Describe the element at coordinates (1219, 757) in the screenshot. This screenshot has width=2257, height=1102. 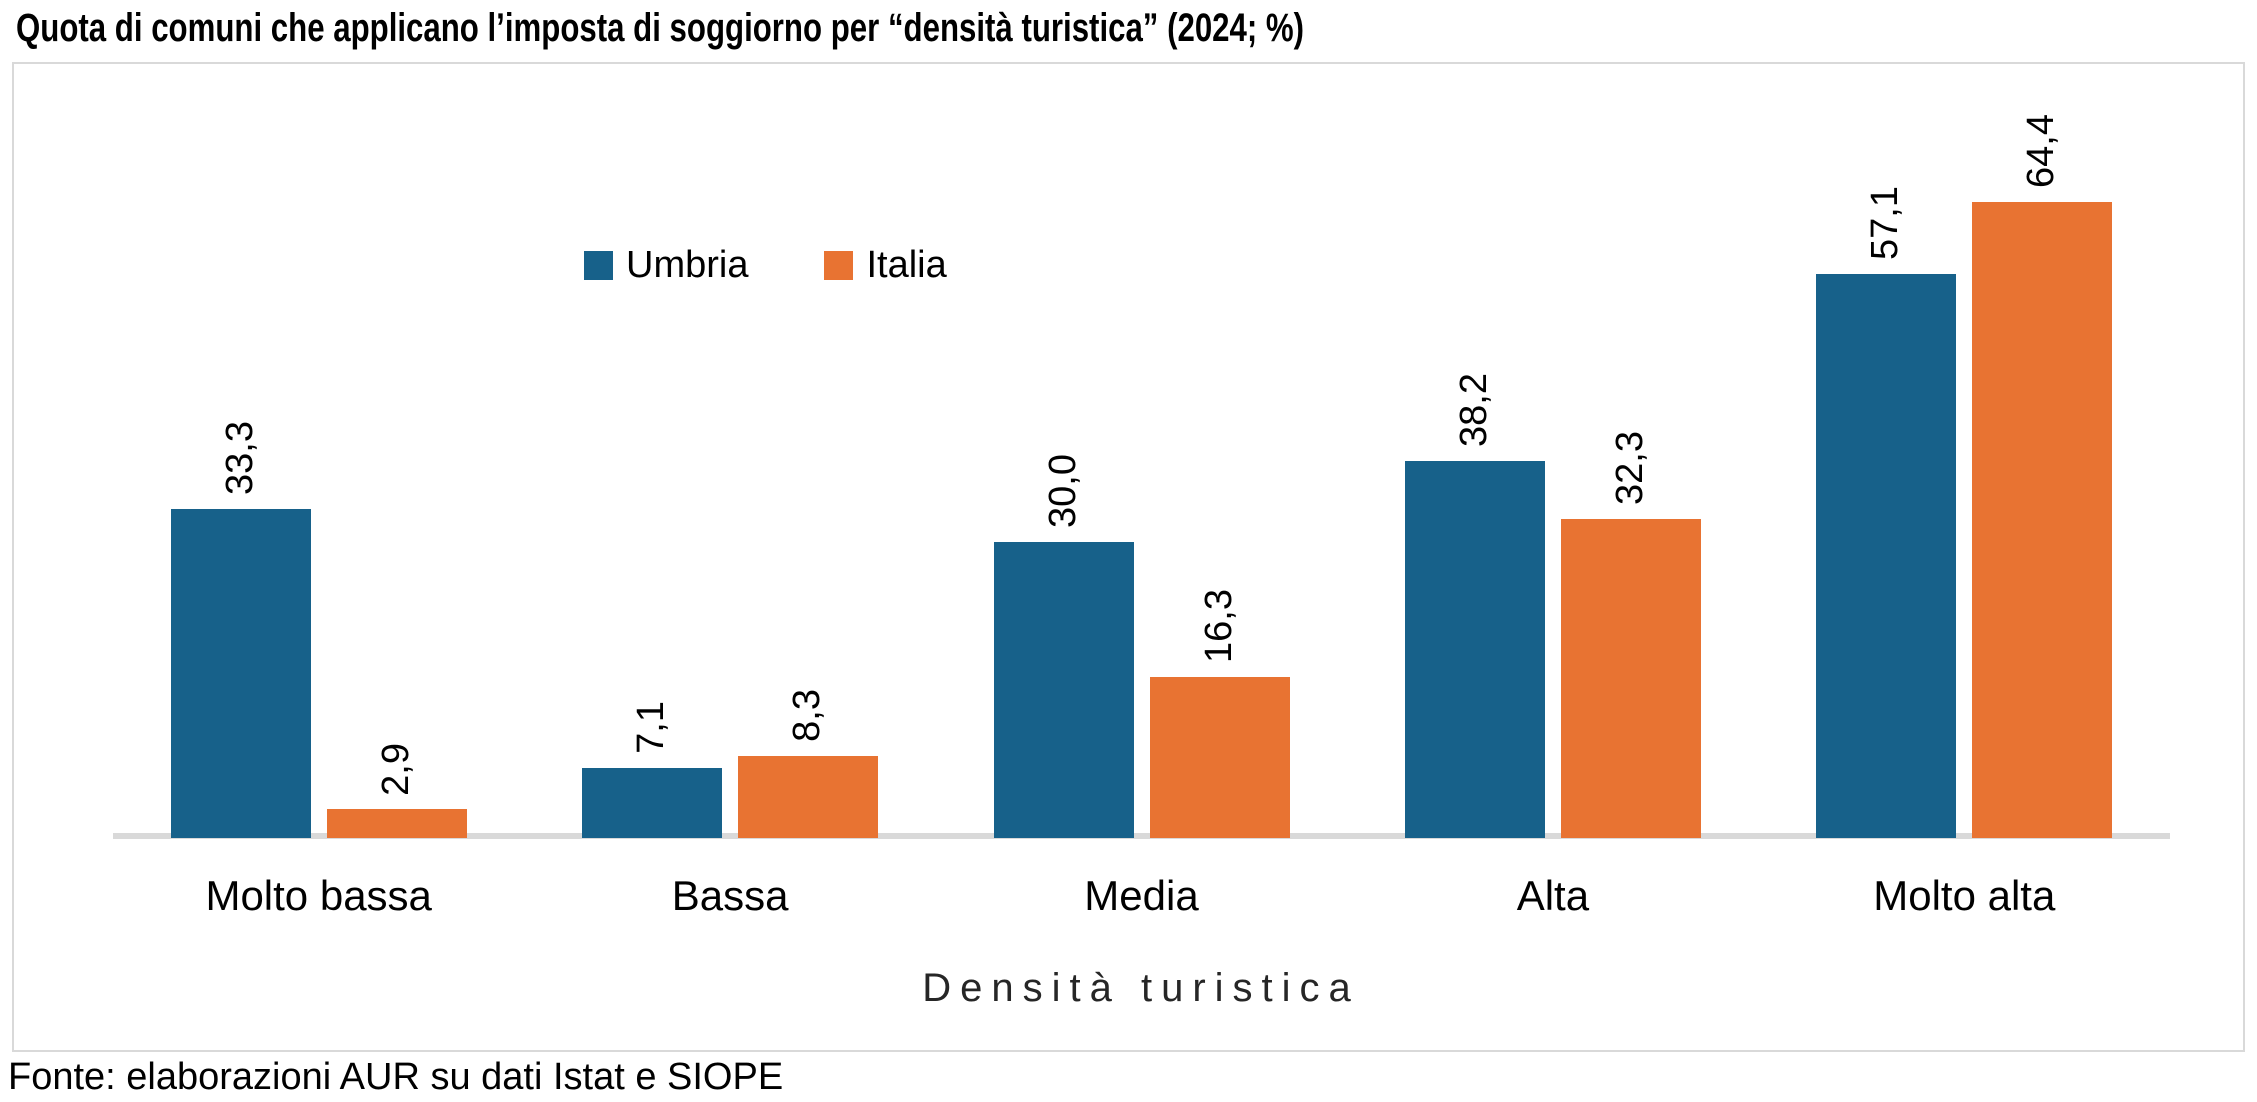
I see `bar-italia-media` at that location.